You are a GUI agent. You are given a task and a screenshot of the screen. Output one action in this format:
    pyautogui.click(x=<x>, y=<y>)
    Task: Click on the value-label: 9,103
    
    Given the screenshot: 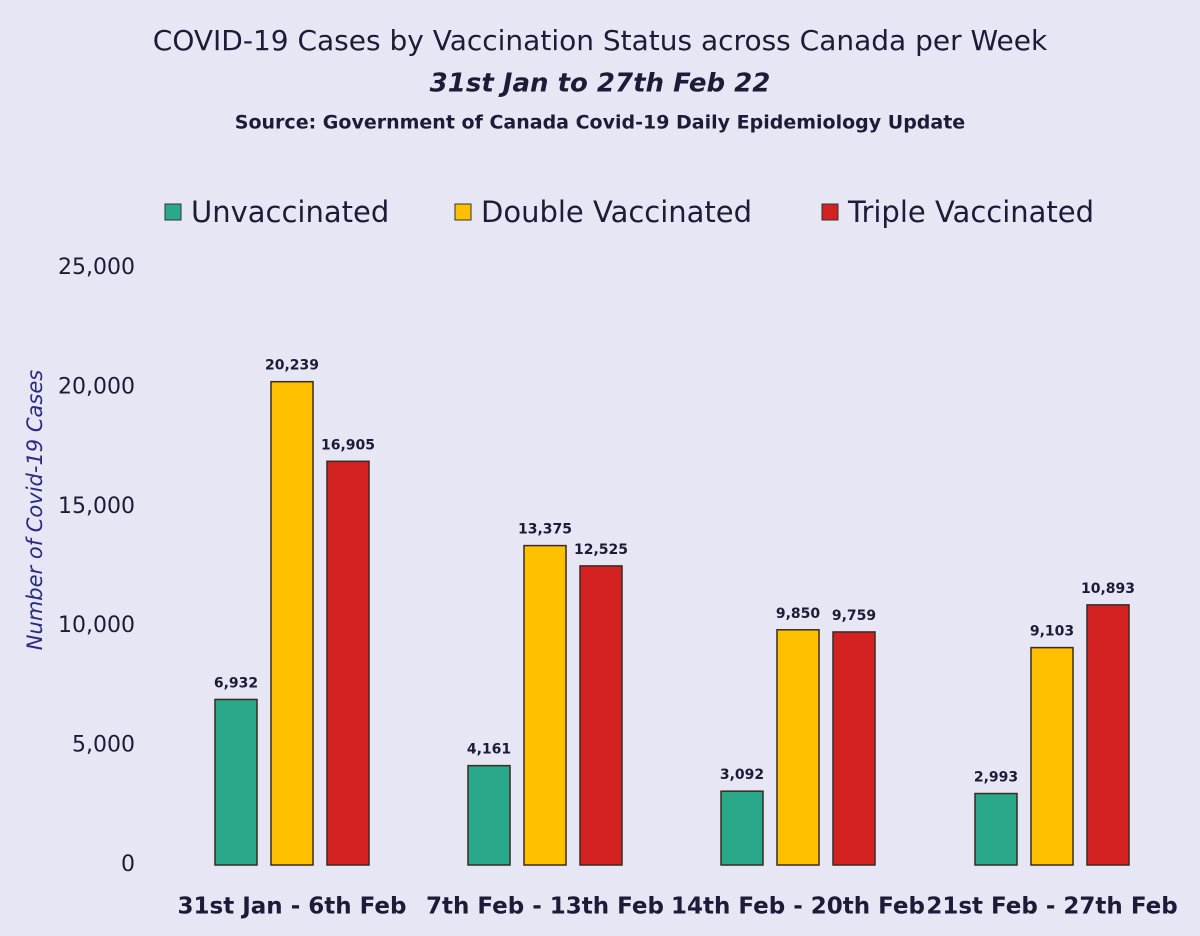 What is the action you would take?
    pyautogui.click(x=1052, y=632)
    